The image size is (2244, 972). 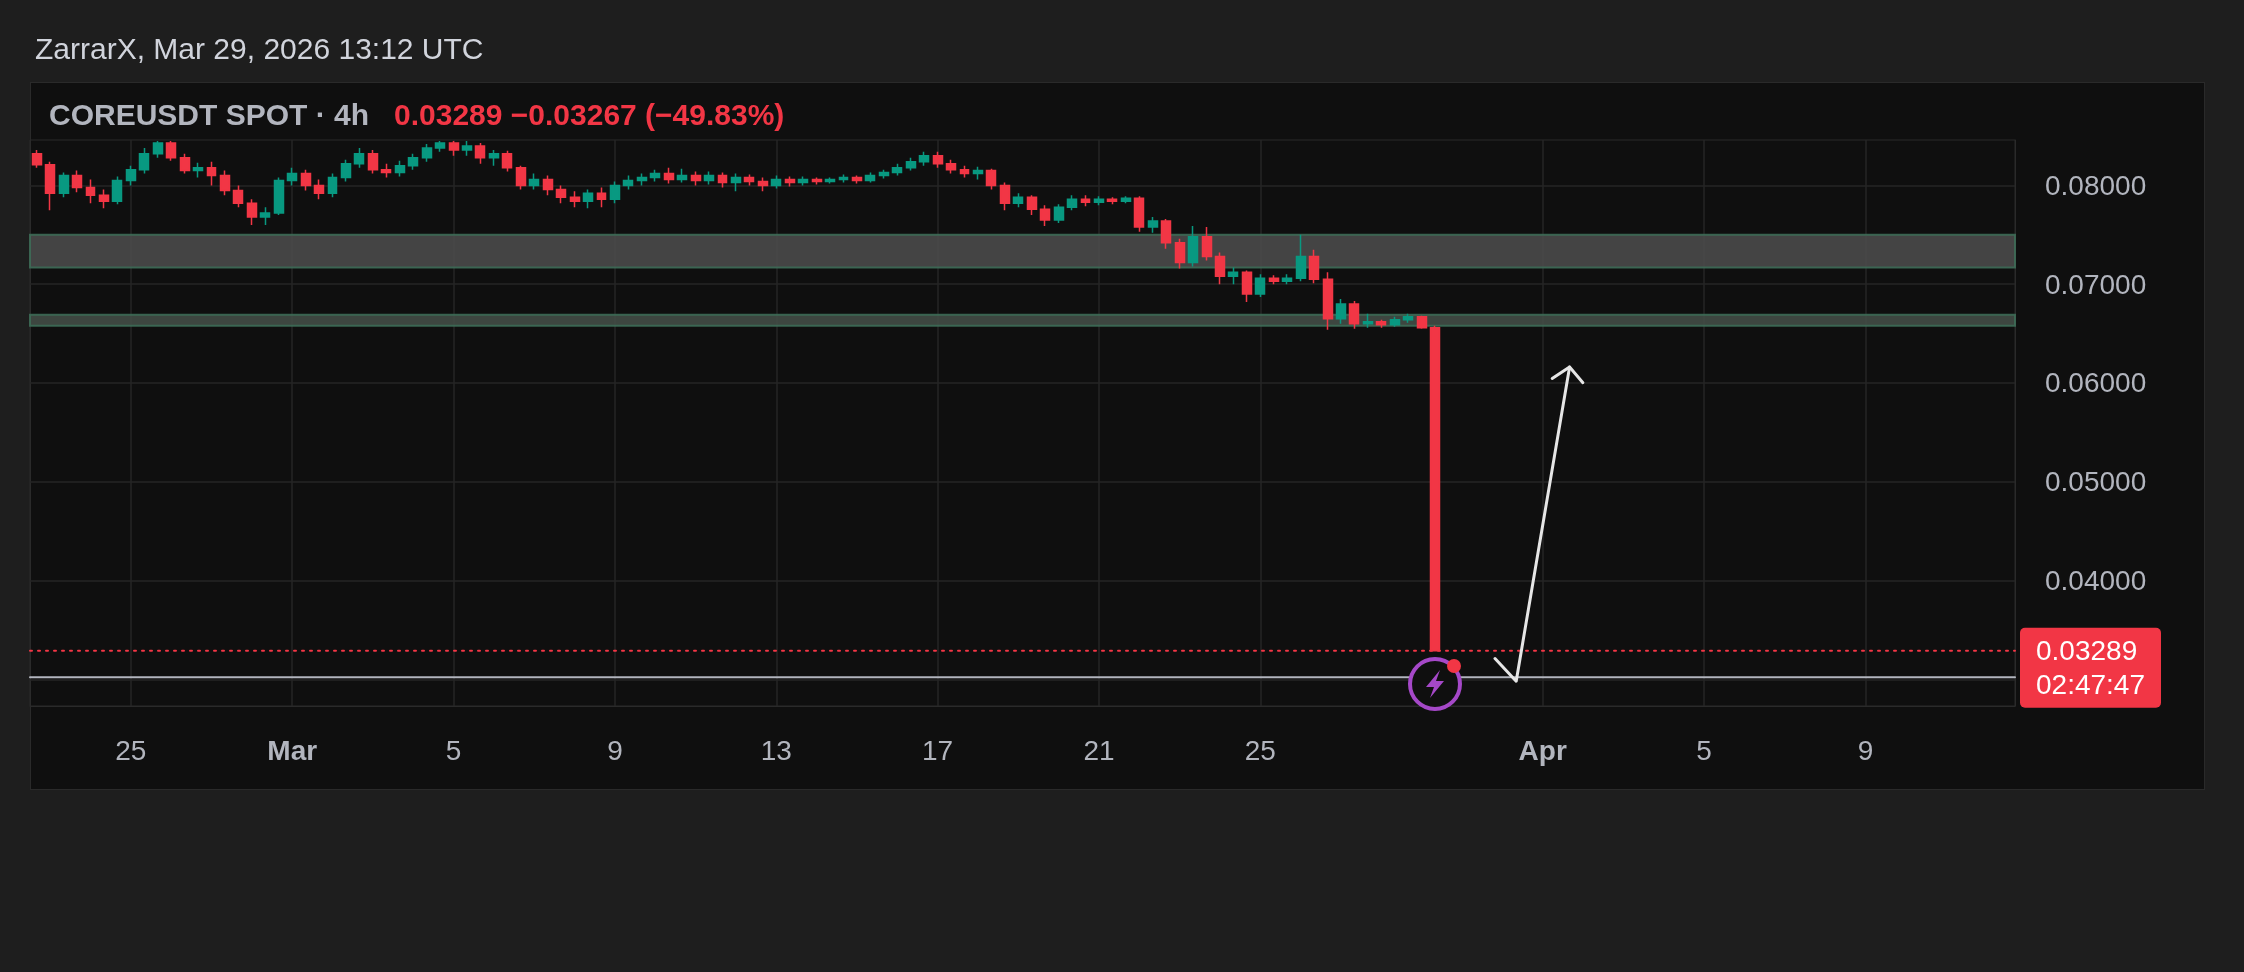 I want to click on y-tick-label: 0.04000, so click(x=2096, y=581).